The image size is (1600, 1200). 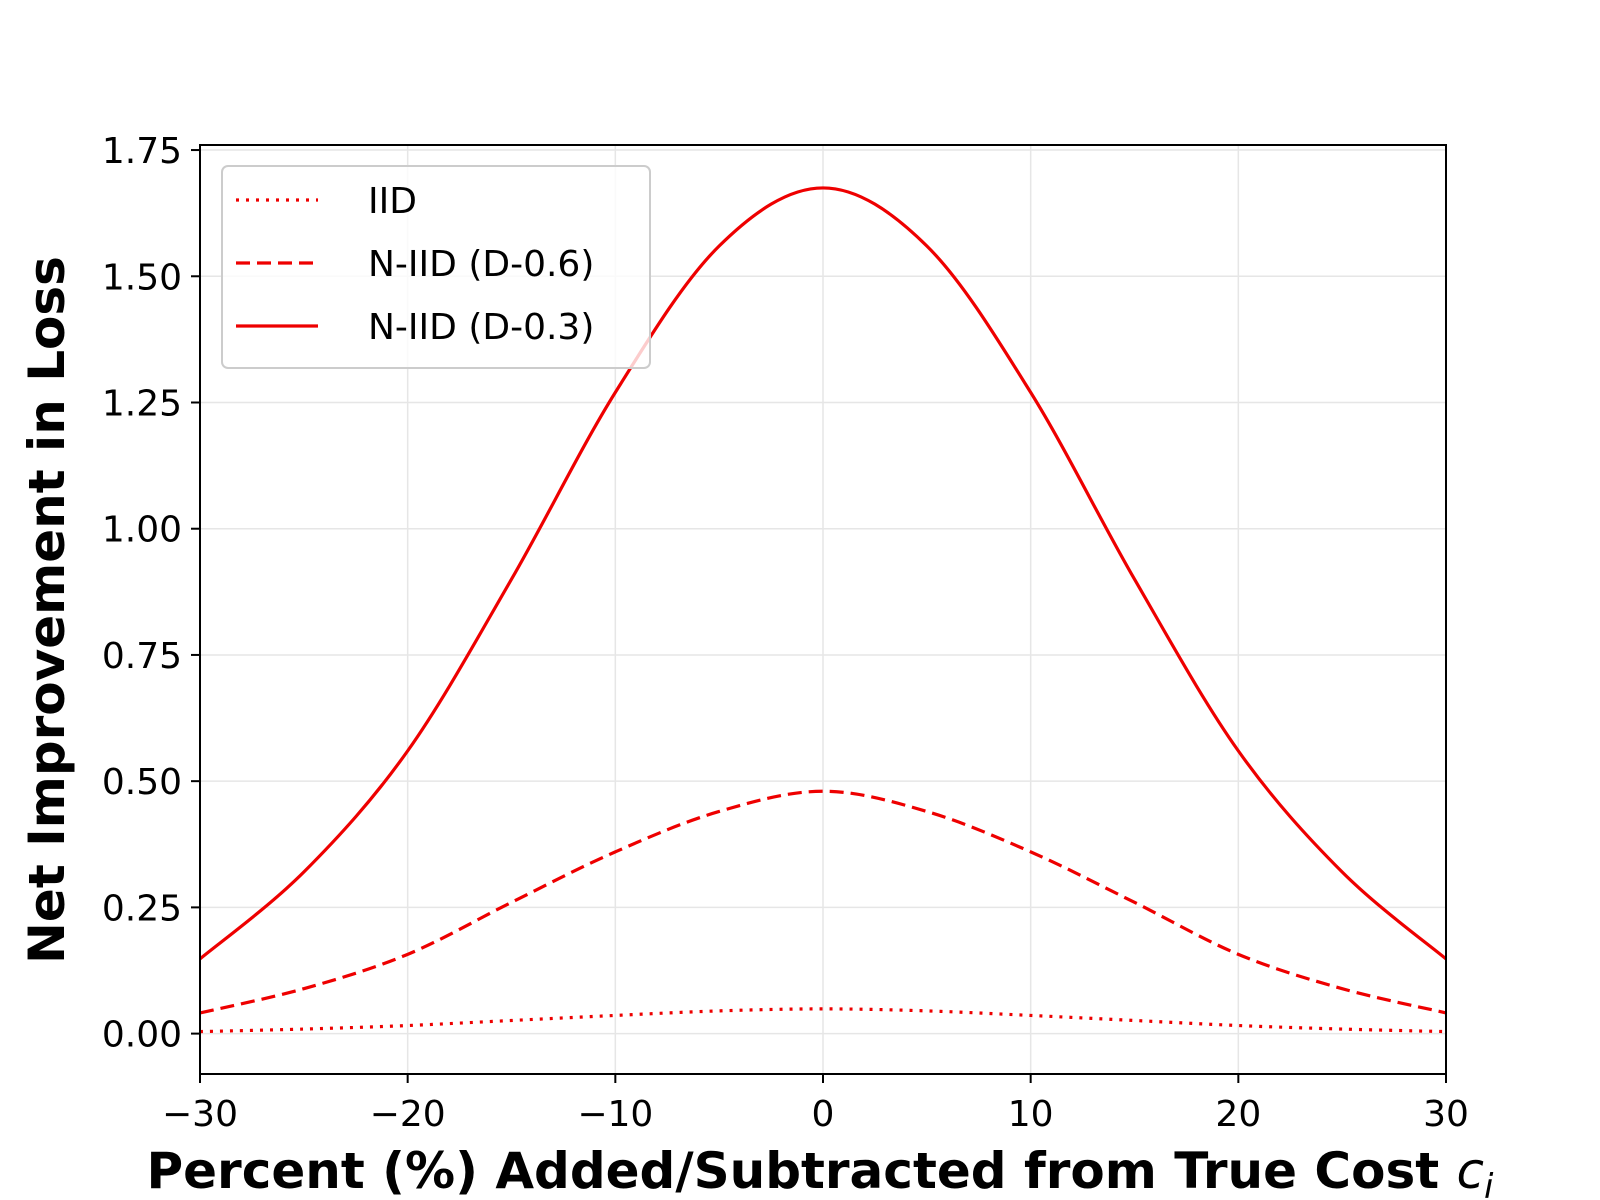 I want to click on legend-box, so click(x=436, y=267).